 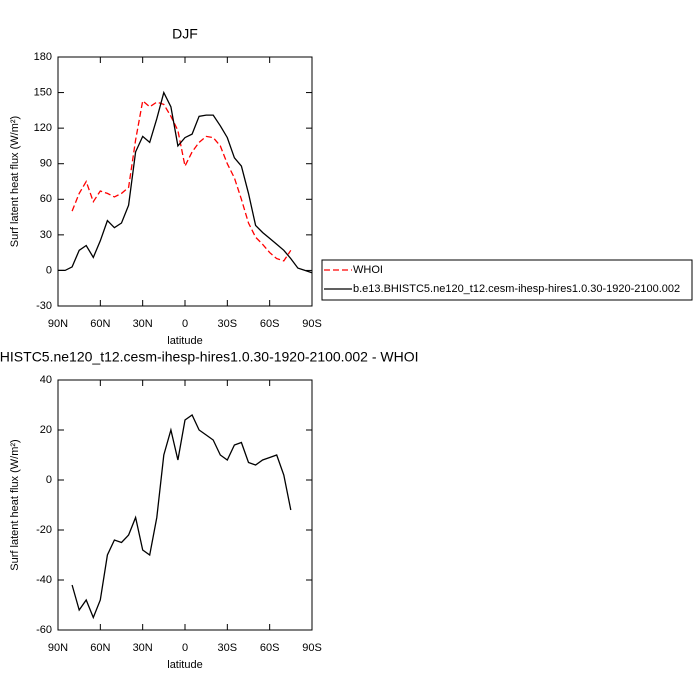 What do you see at coordinates (185, 34) in the screenshot?
I see `chart-title: DJF` at bounding box center [185, 34].